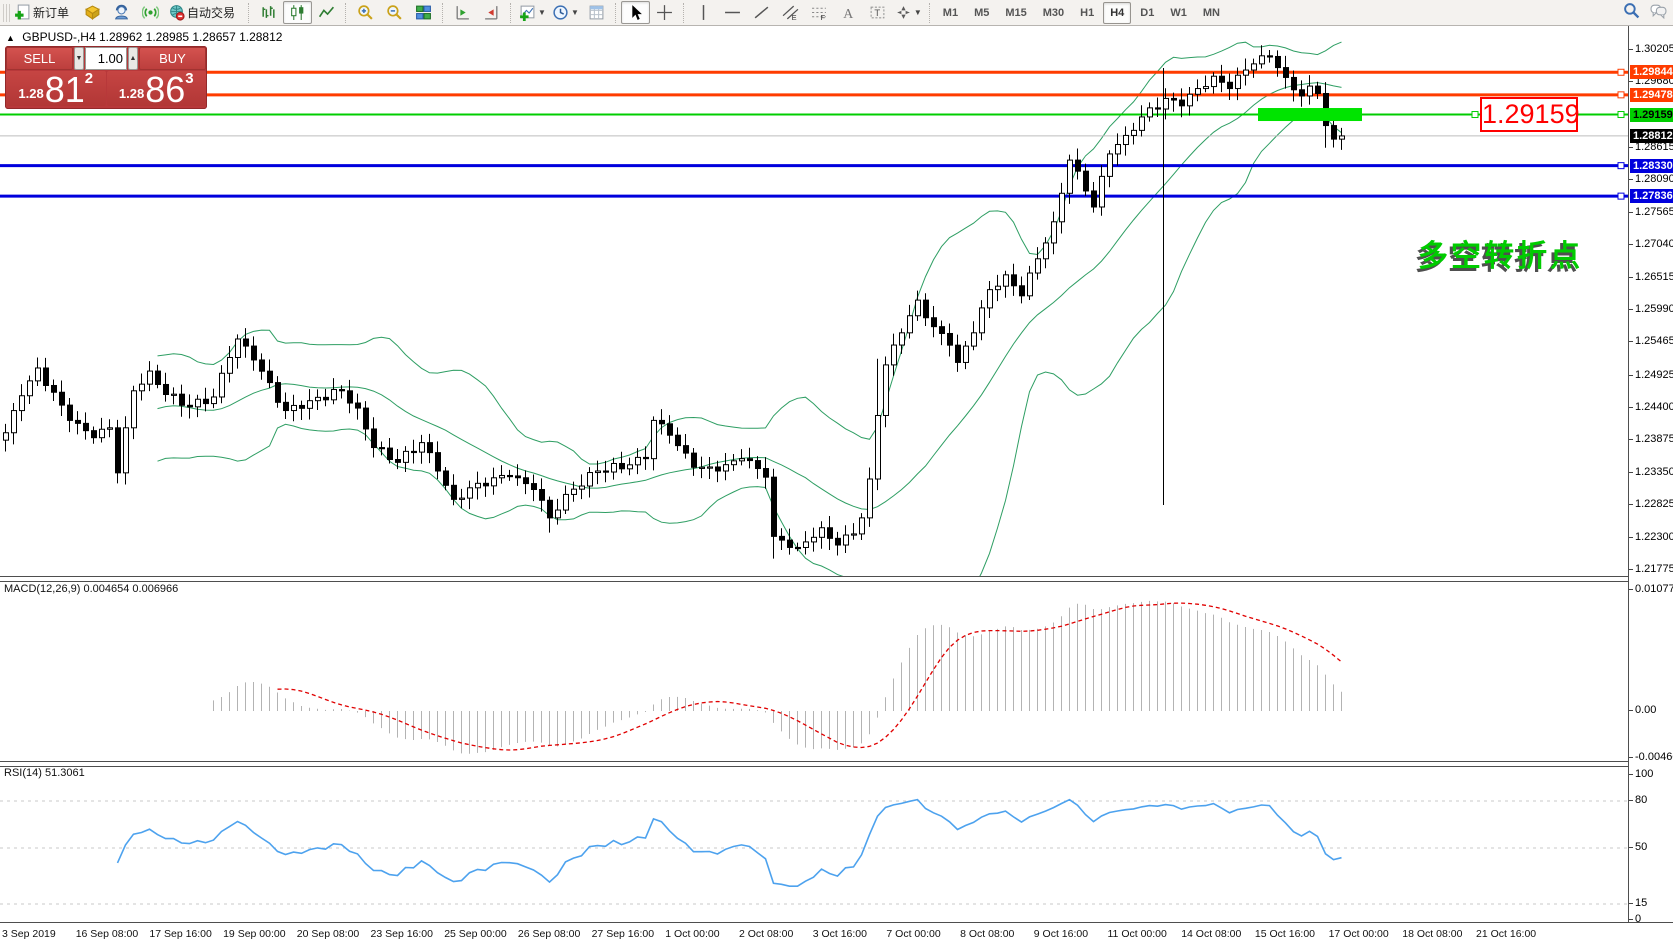  I want to click on text-tool: A, so click(848, 12).